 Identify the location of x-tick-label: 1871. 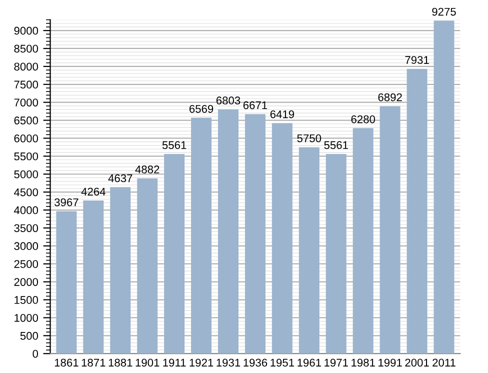
(94, 362).